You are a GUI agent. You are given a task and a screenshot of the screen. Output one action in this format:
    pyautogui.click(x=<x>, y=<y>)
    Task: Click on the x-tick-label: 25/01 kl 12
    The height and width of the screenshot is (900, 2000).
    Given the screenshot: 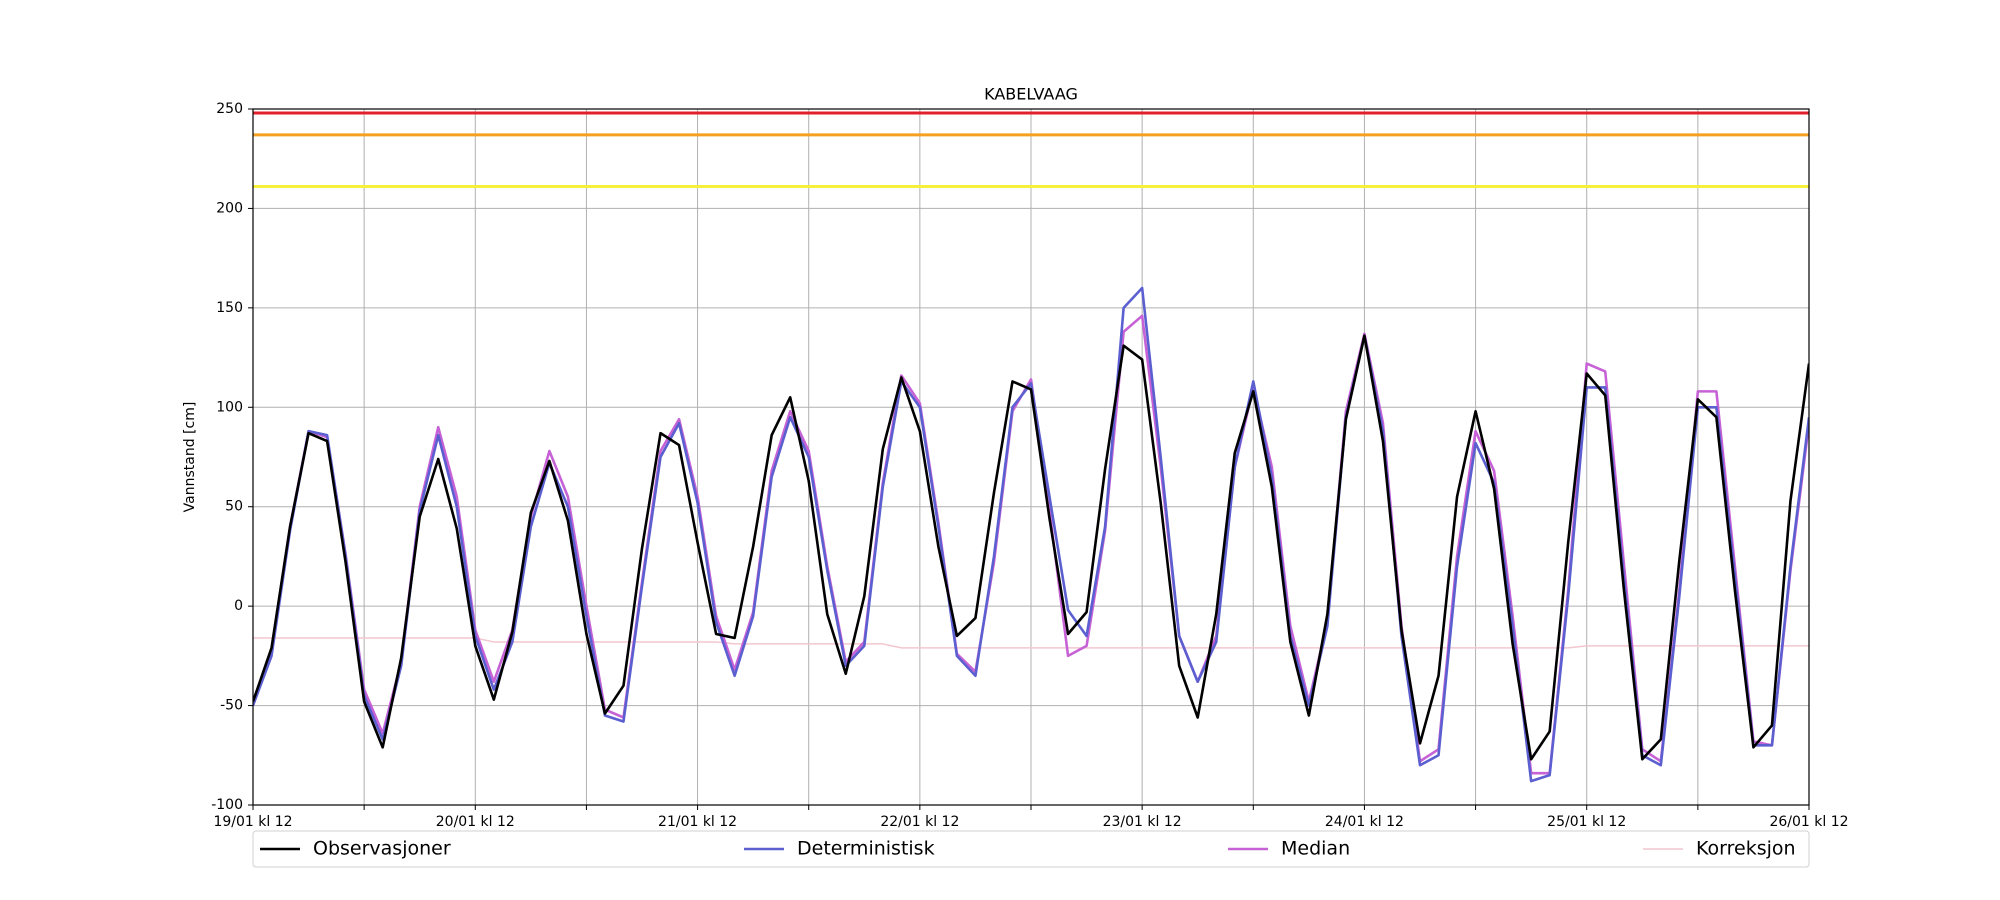 What is the action you would take?
    pyautogui.click(x=1586, y=822)
    